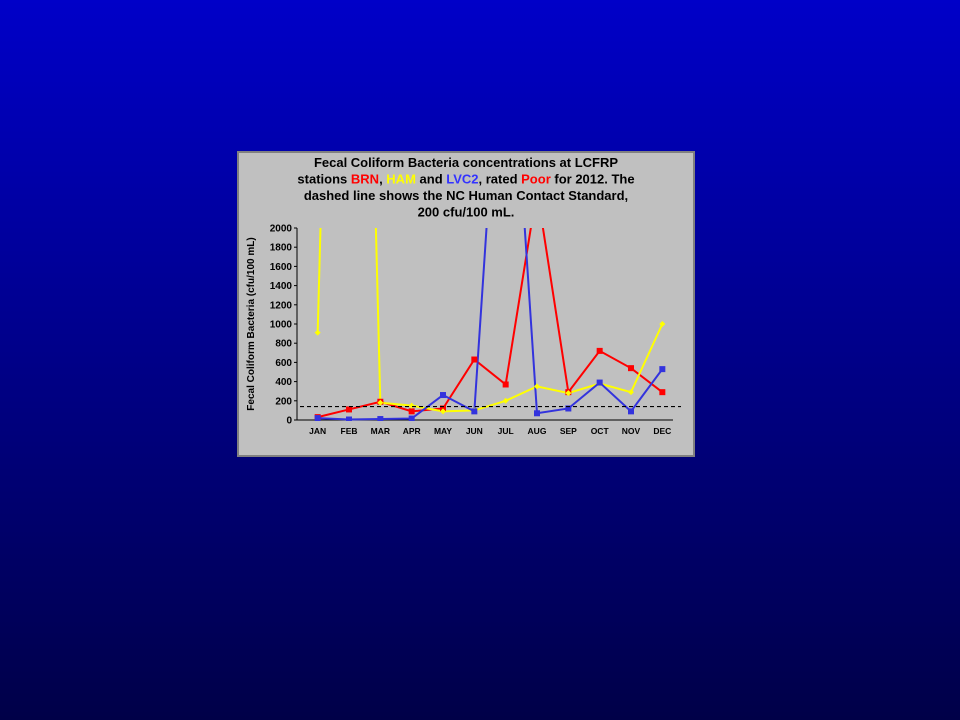 This screenshot has height=720, width=960. What do you see at coordinates (593, 179) in the screenshot?
I see `title-segment: for 2012. The` at bounding box center [593, 179].